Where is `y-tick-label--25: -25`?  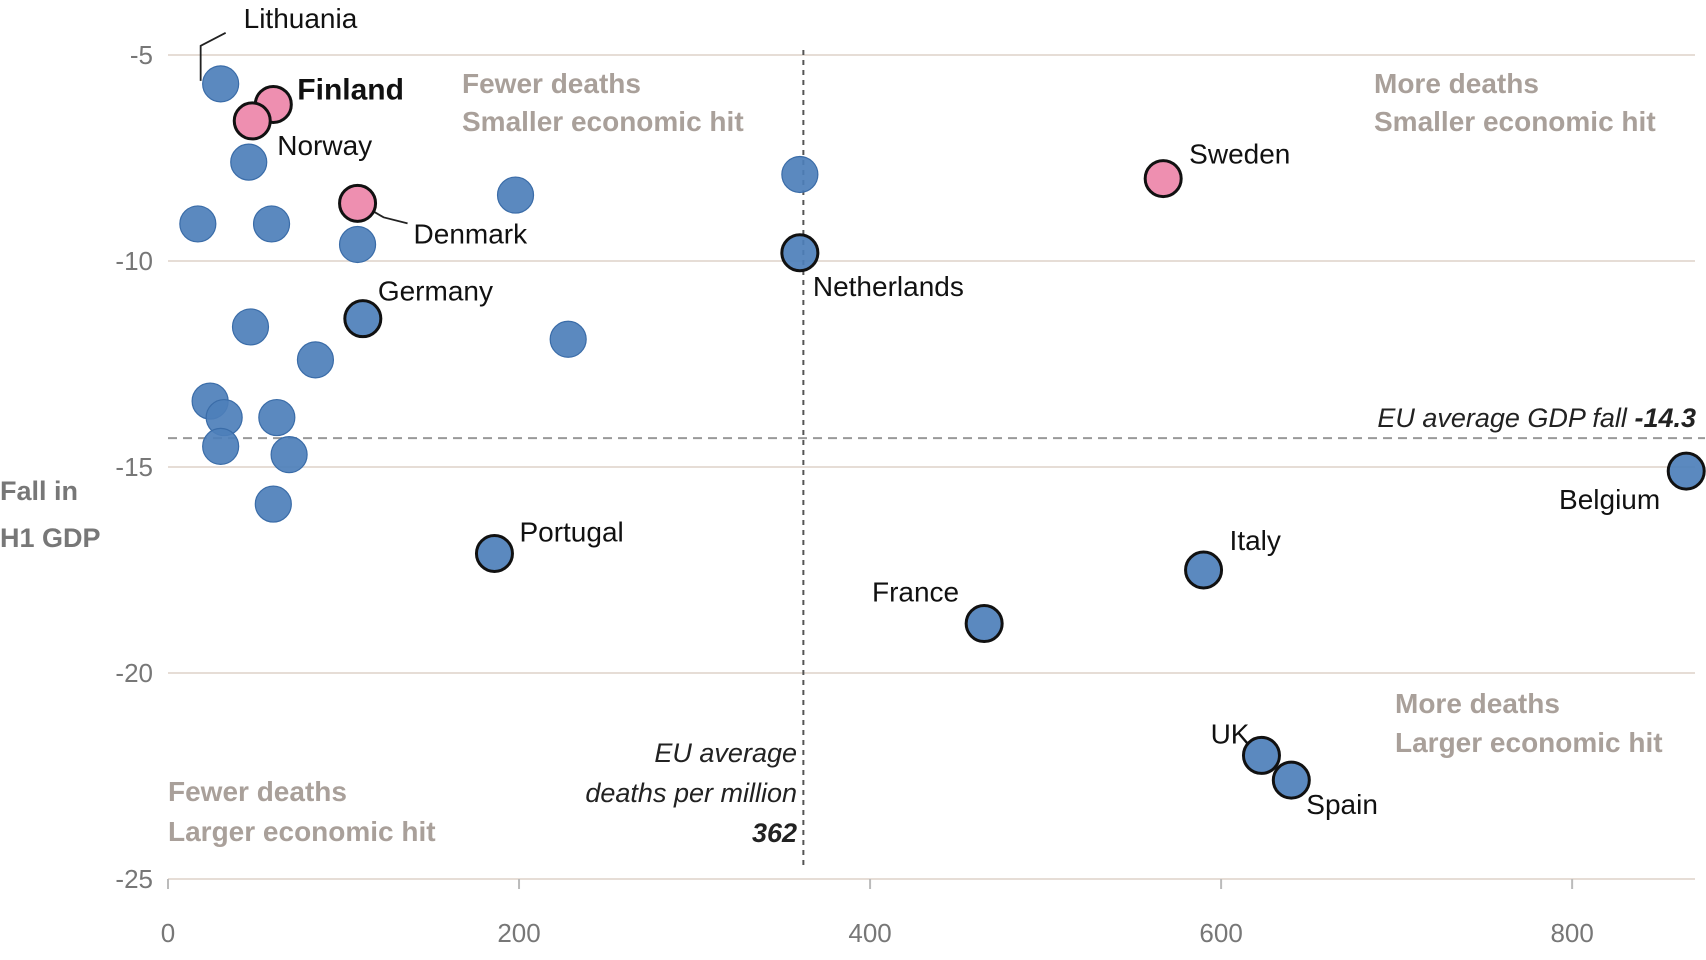 y-tick-label--25: -25 is located at coordinates (134, 879).